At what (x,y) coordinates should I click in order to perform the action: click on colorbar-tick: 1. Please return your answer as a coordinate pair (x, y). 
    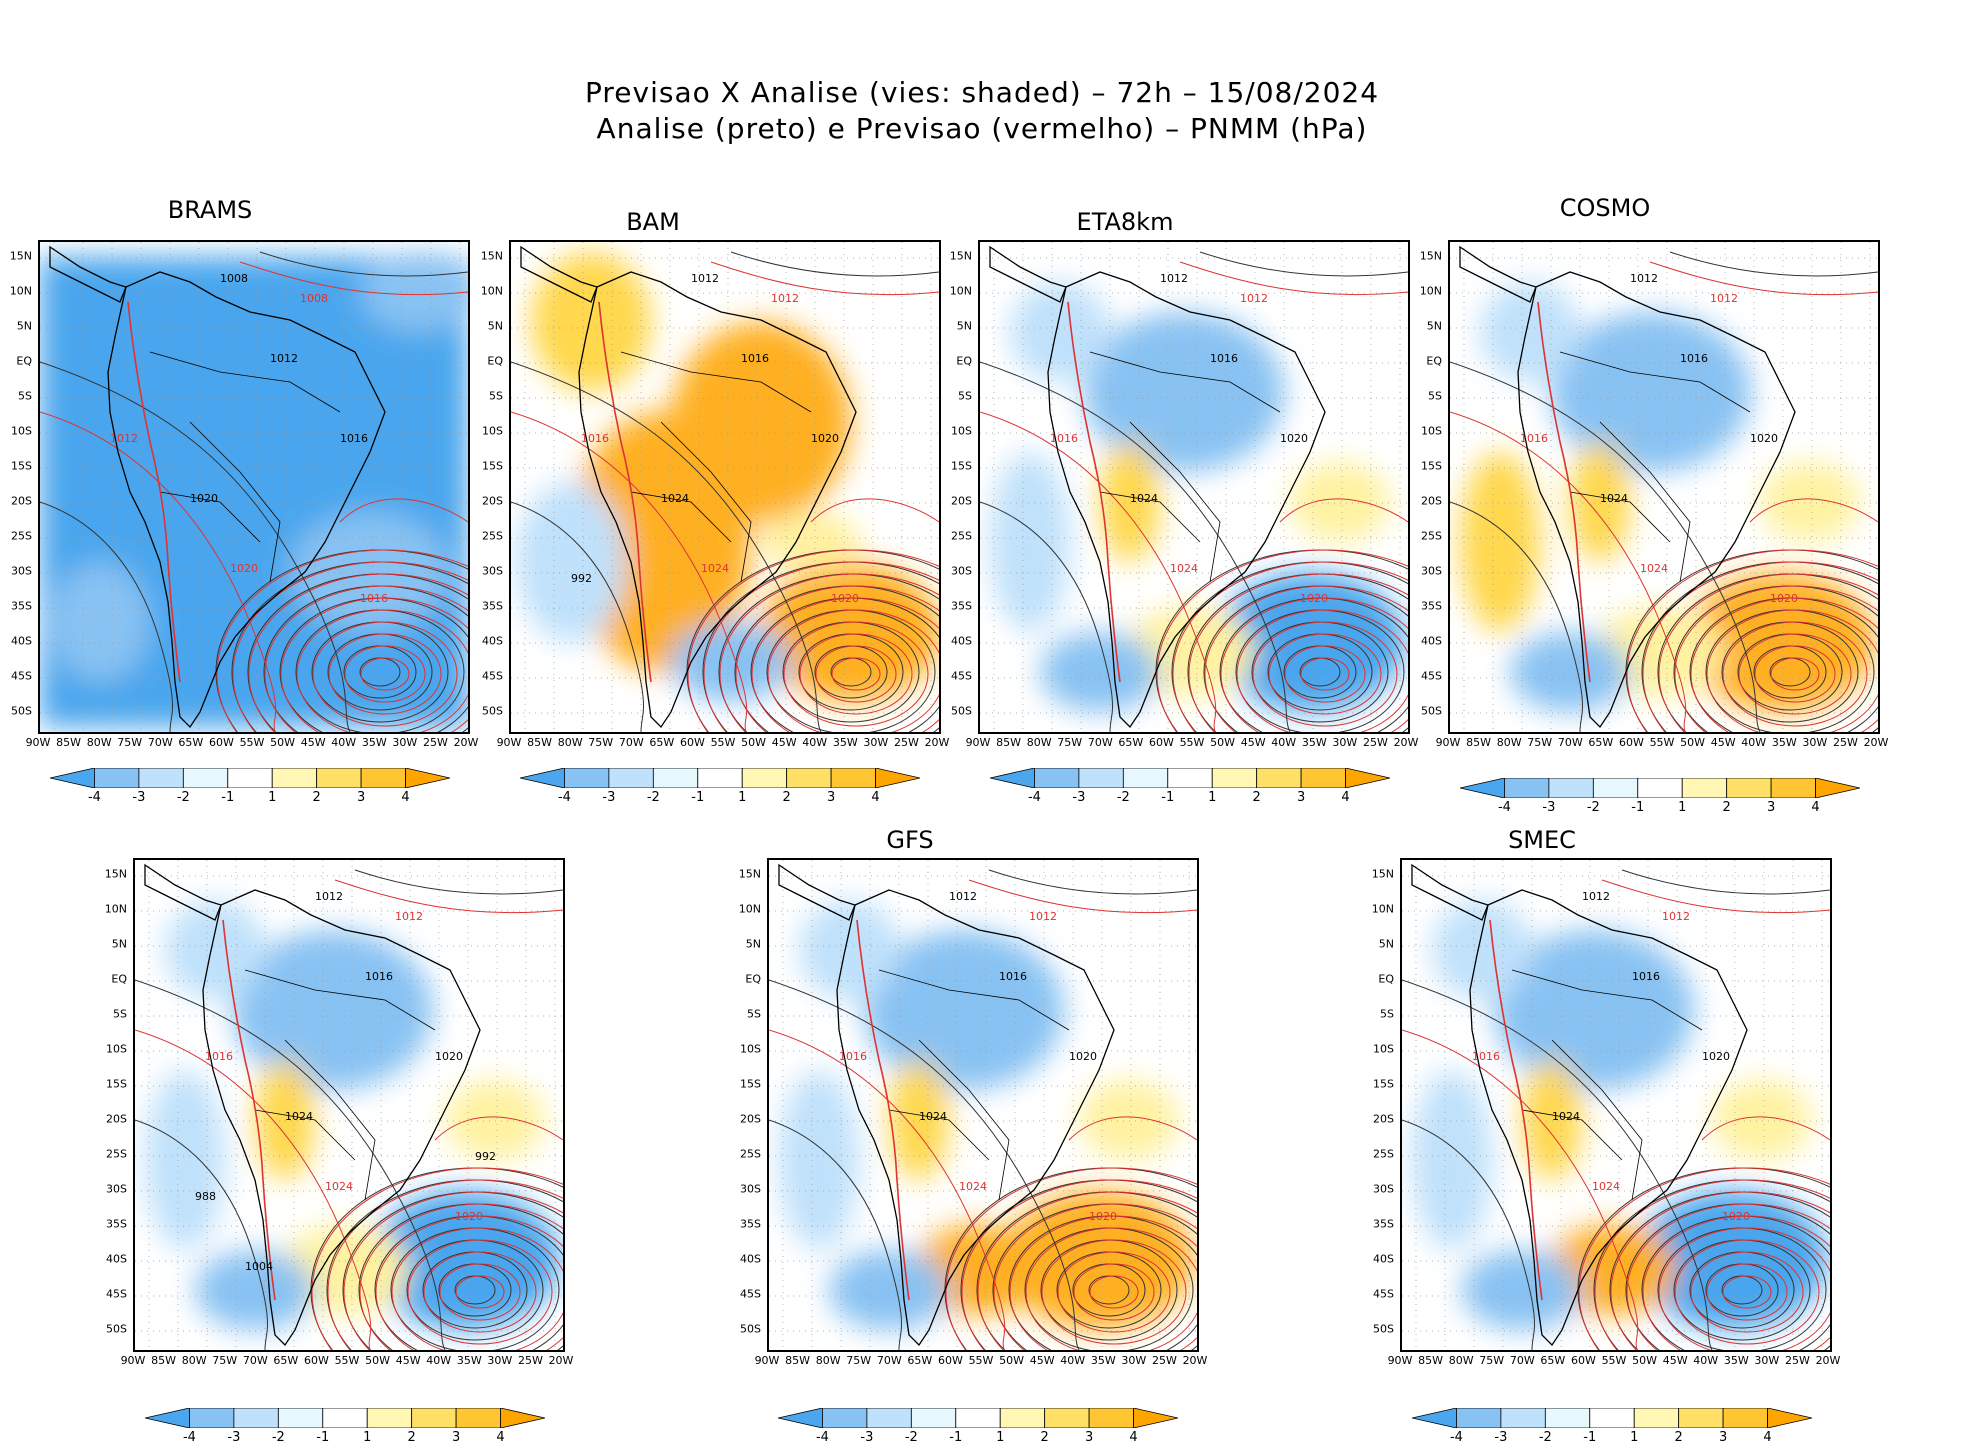
    Looking at the image, I should click on (367, 1437).